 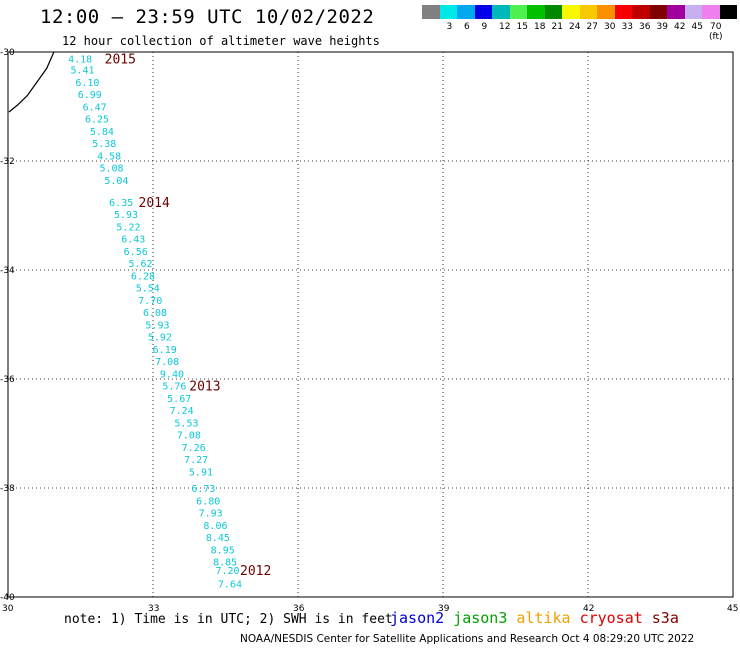 What do you see at coordinates (611, 618) in the screenshot?
I see `satellite-cryosat: cryosat` at bounding box center [611, 618].